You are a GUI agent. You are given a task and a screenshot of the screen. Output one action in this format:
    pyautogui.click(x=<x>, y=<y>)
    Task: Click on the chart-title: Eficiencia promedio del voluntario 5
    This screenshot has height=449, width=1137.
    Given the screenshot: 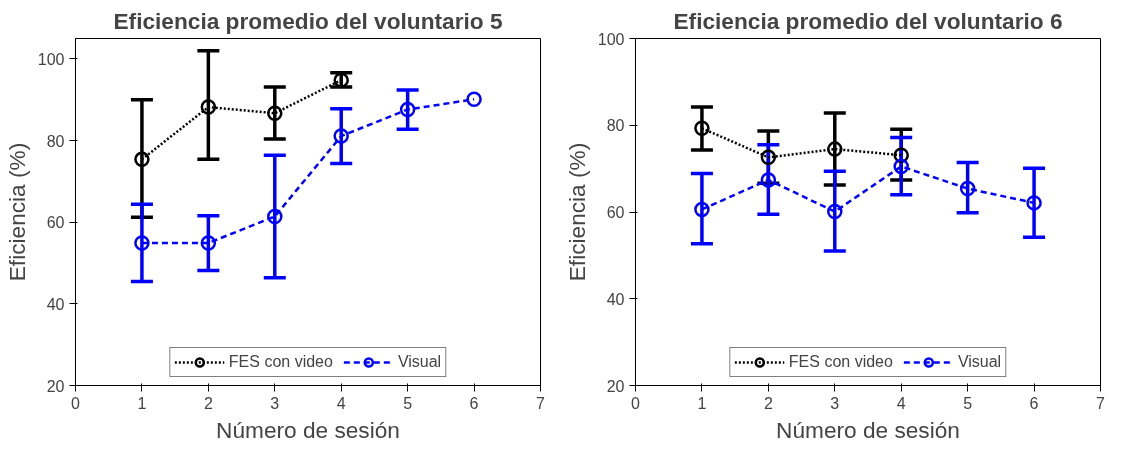 What is the action you would take?
    pyautogui.click(x=308, y=20)
    